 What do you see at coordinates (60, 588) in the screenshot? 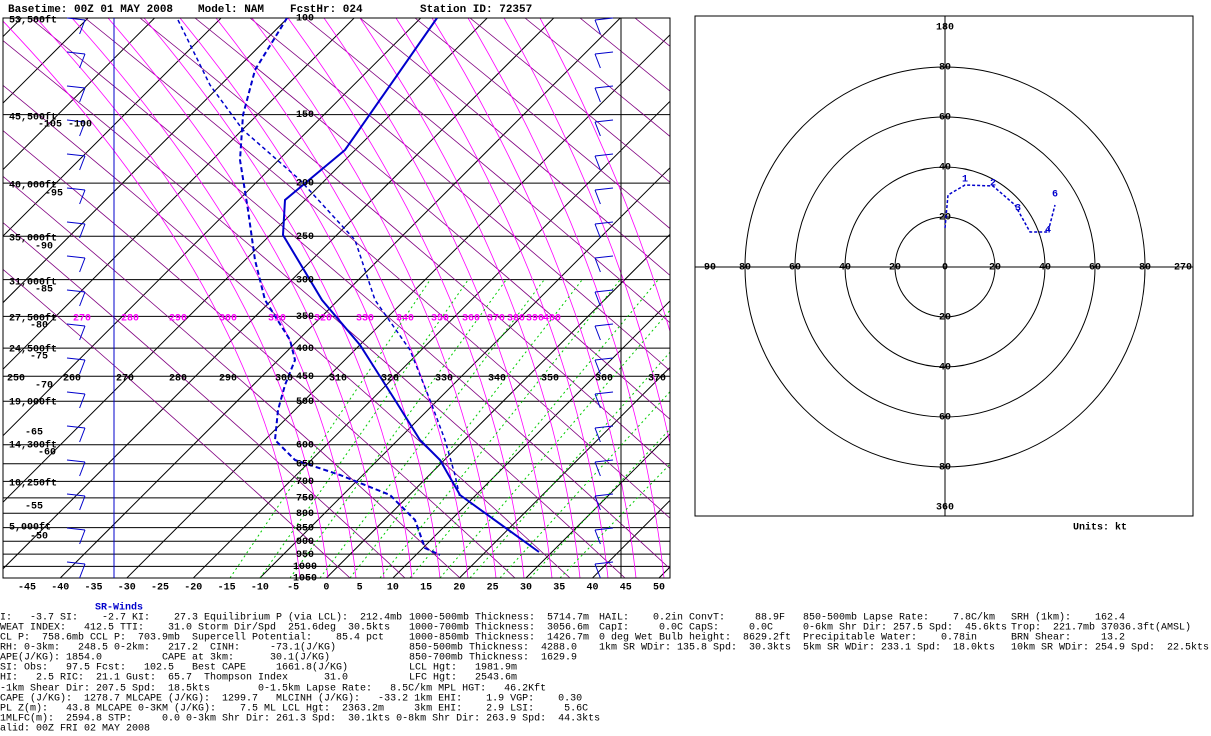
I see `temp-tick-label: -40` at bounding box center [60, 588].